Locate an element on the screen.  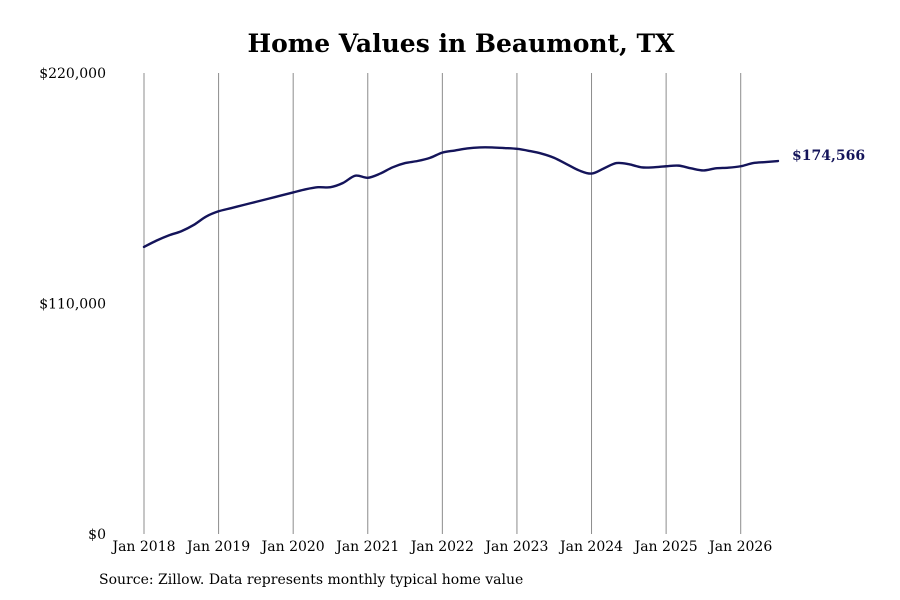
x-tick-label: Jan 2021 is located at coordinates (366, 547).